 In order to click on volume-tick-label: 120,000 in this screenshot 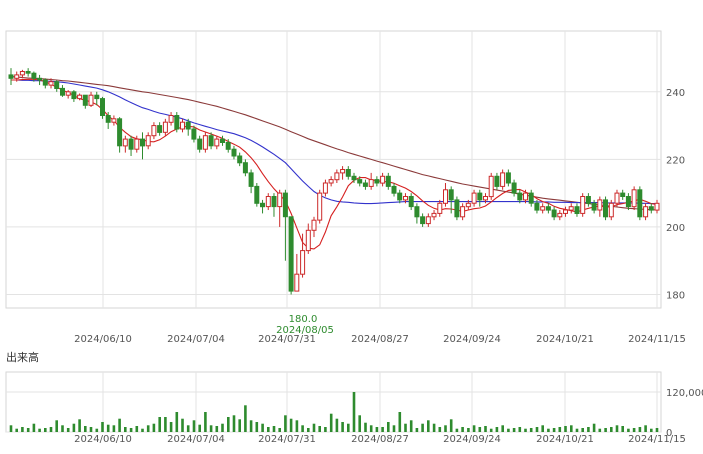, I will do `click(684, 393)`.